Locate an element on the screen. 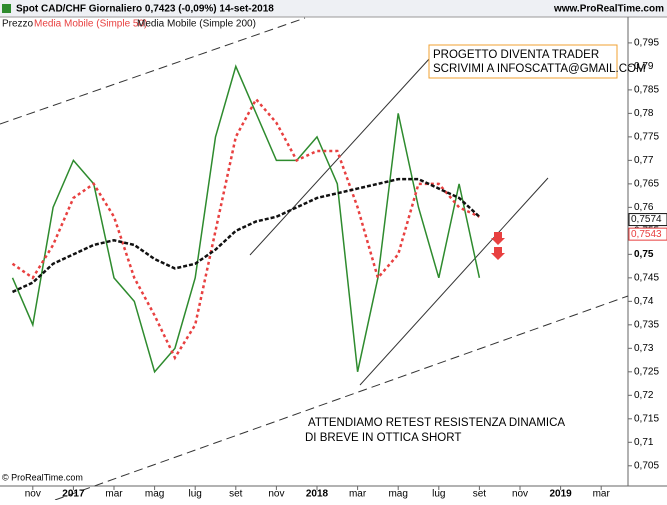  y-tick-label: 0,76 is located at coordinates (644, 207).